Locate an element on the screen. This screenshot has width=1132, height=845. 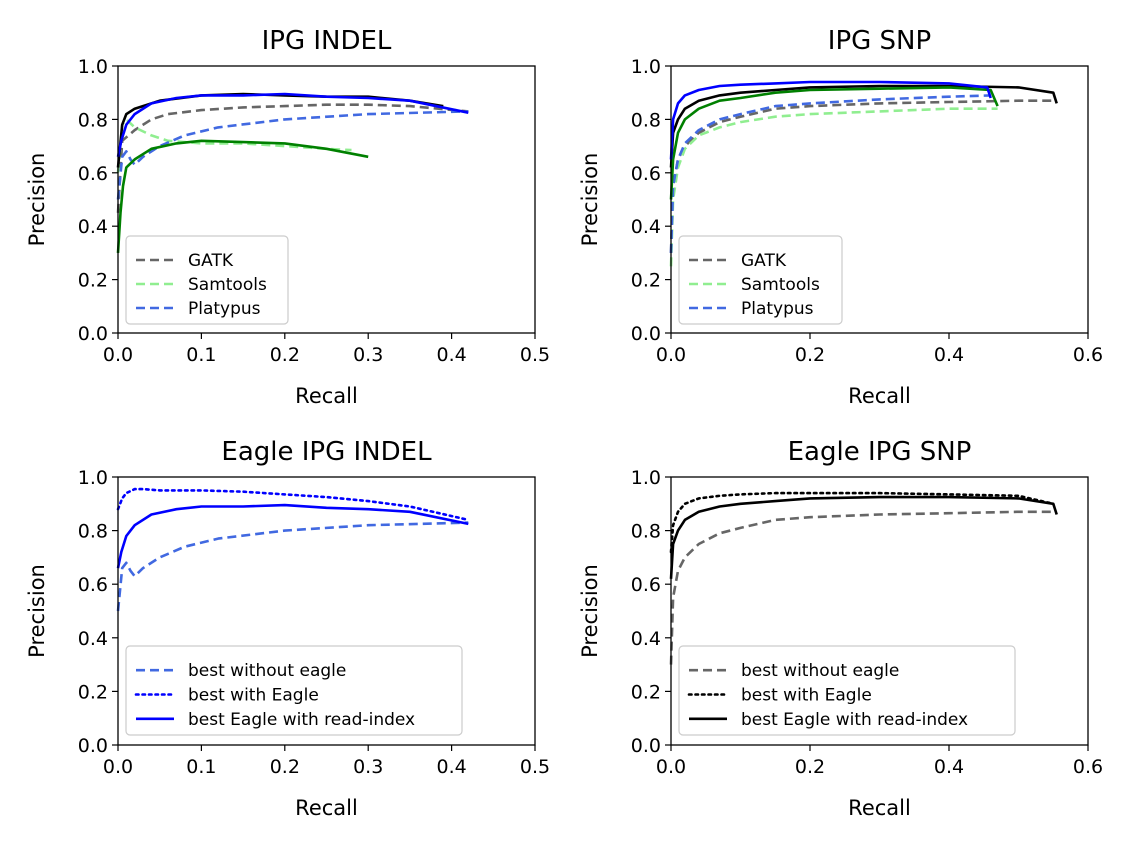
series-line-gatk-eagle is located at coordinates (863, 126).